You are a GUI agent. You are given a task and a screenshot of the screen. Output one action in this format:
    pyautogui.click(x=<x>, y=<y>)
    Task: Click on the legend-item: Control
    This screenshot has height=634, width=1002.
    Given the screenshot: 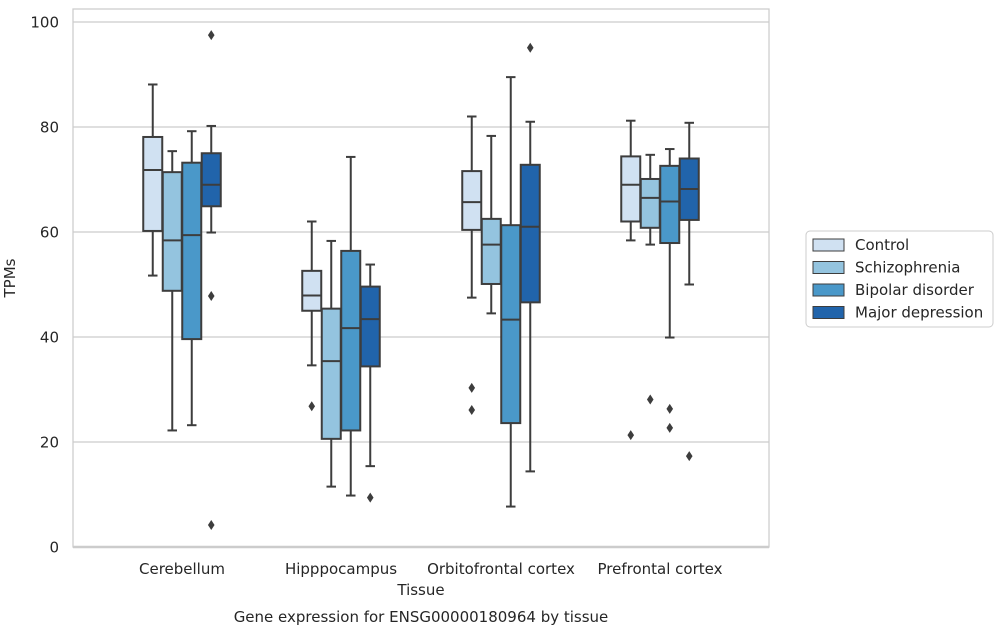 What is the action you would take?
    pyautogui.click(x=860, y=245)
    